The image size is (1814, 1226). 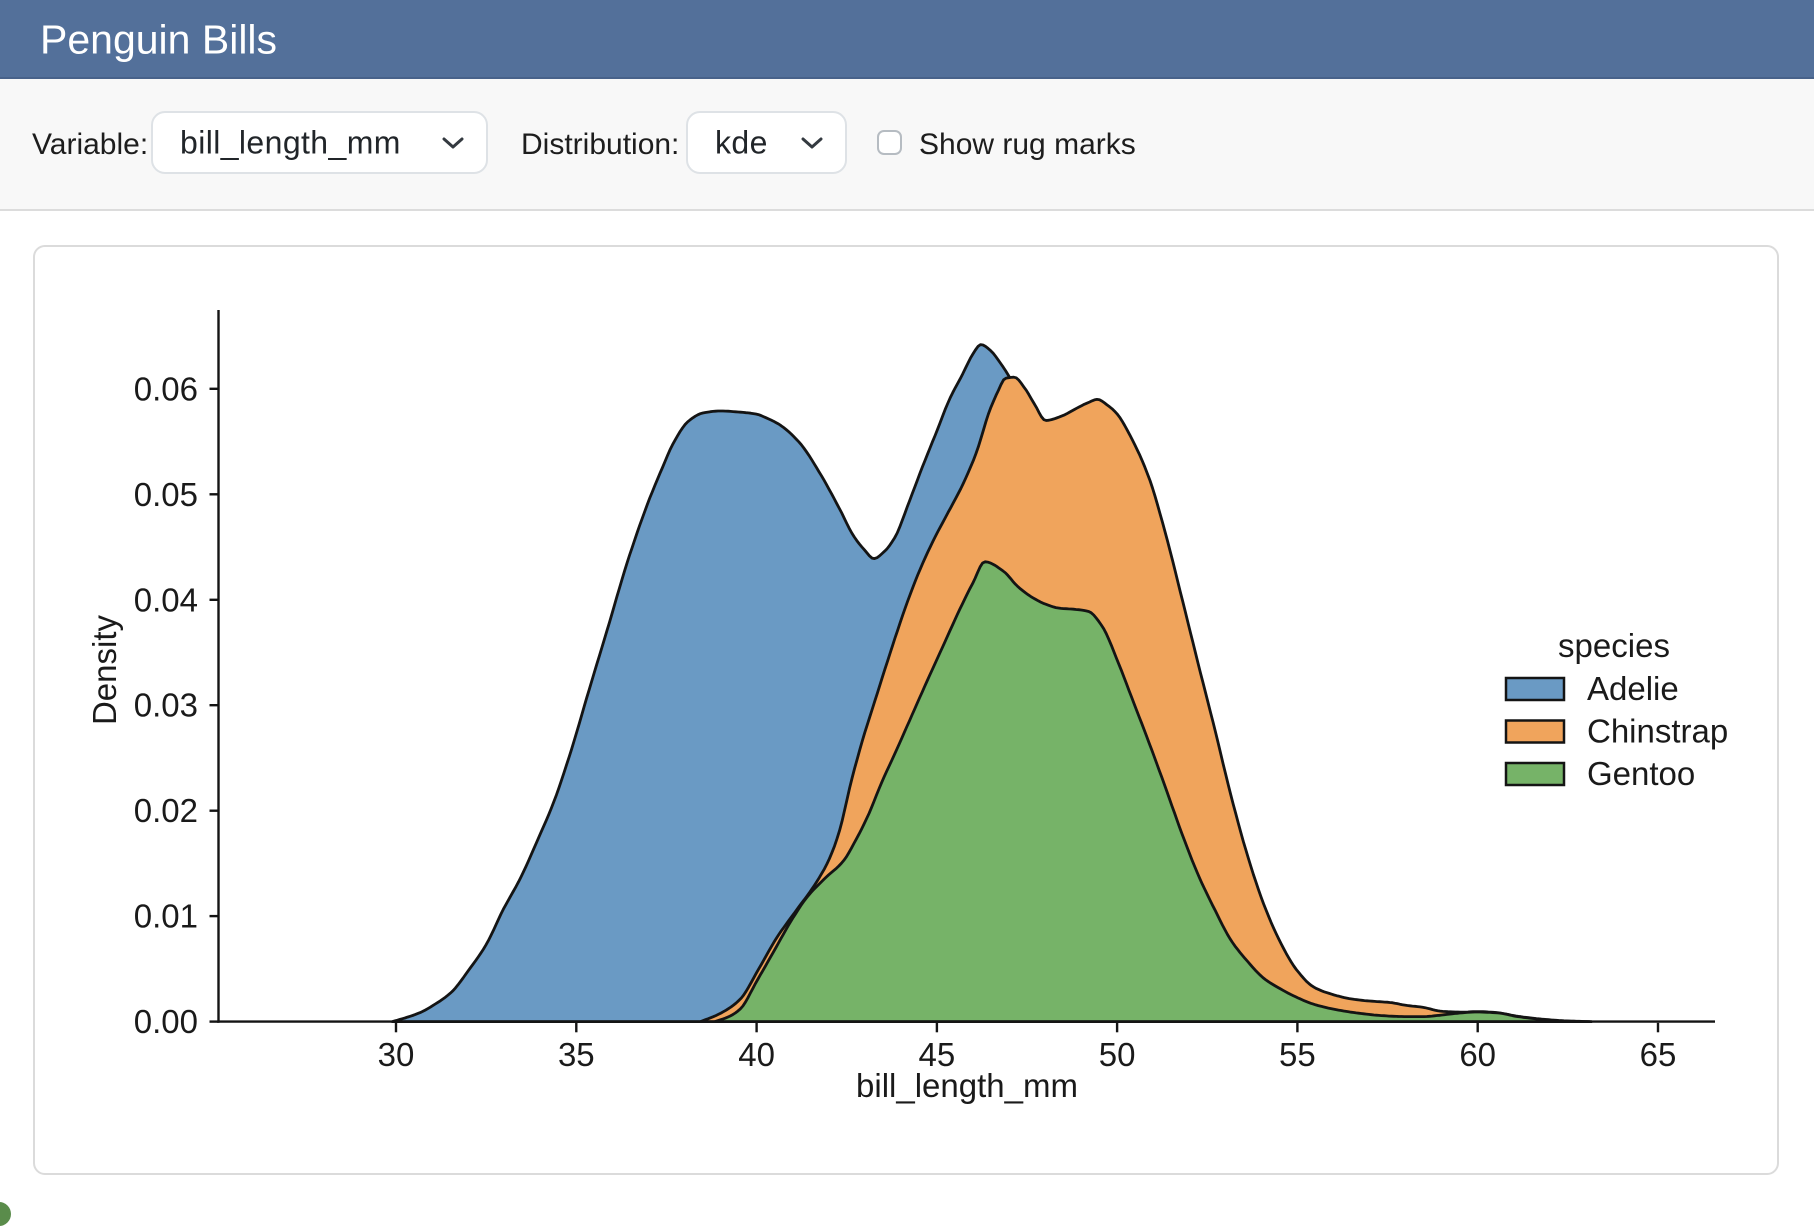 I want to click on svg-text: Chinstrap, so click(x=1657, y=731).